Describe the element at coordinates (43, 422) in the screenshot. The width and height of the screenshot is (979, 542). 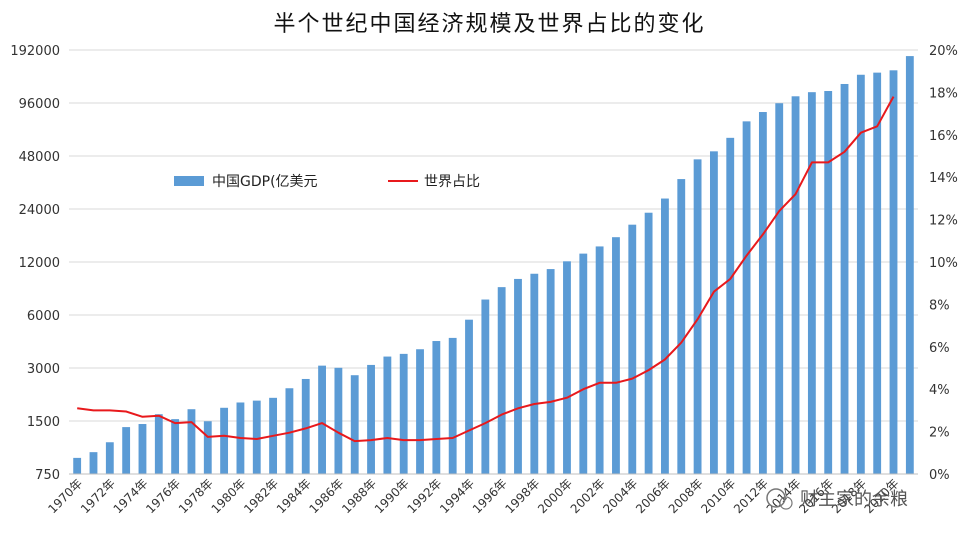
I see `y-left-tick-label: 1500` at that location.